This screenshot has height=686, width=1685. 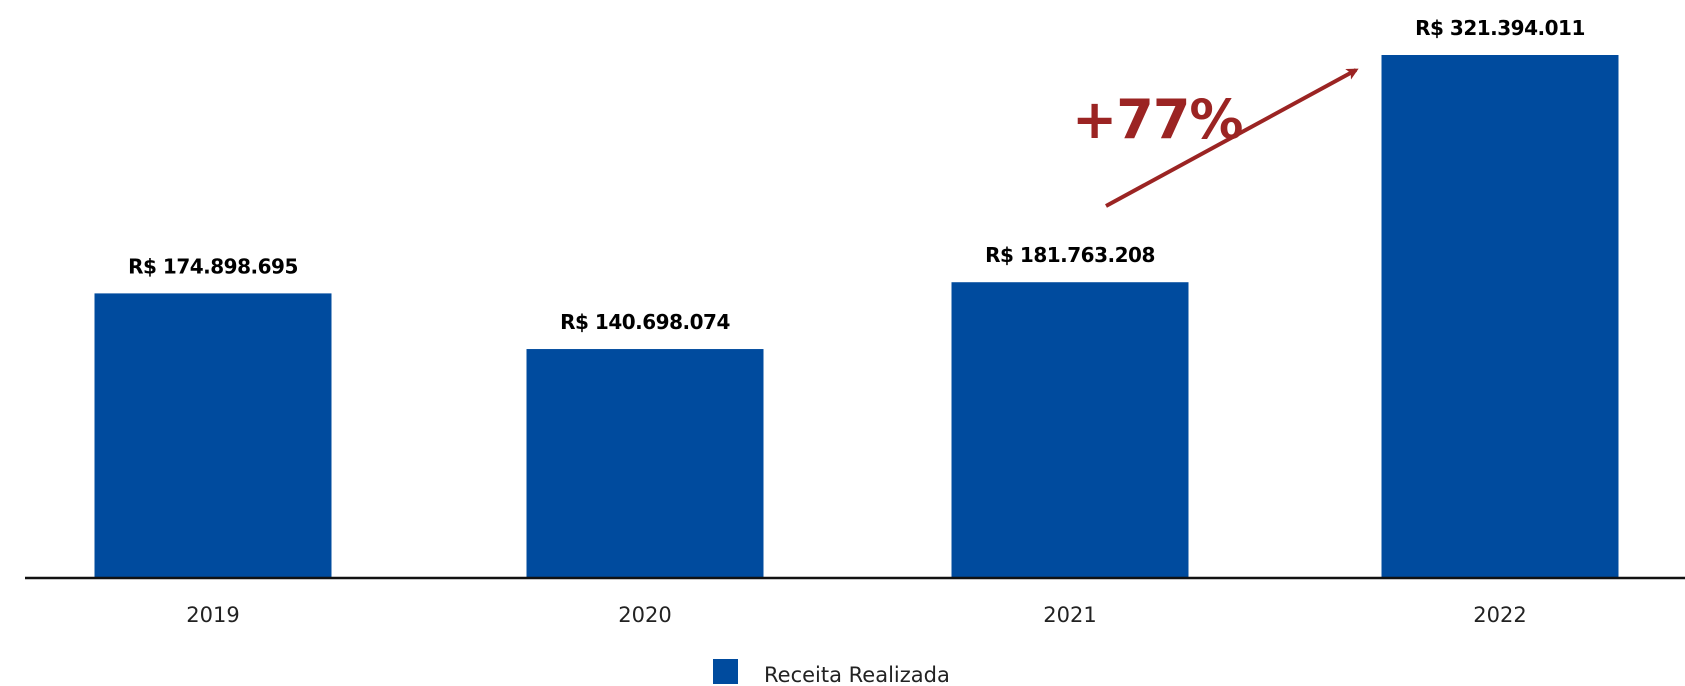 I want to click on legend: Receita Realizada, so click(x=831, y=672).